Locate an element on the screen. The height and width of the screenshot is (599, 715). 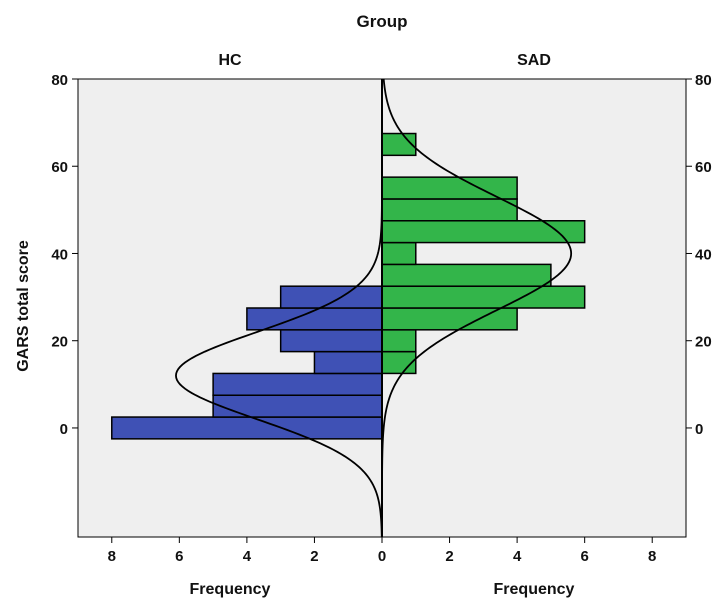
y-axis-label: GARS total score is located at coordinates (23, 306).